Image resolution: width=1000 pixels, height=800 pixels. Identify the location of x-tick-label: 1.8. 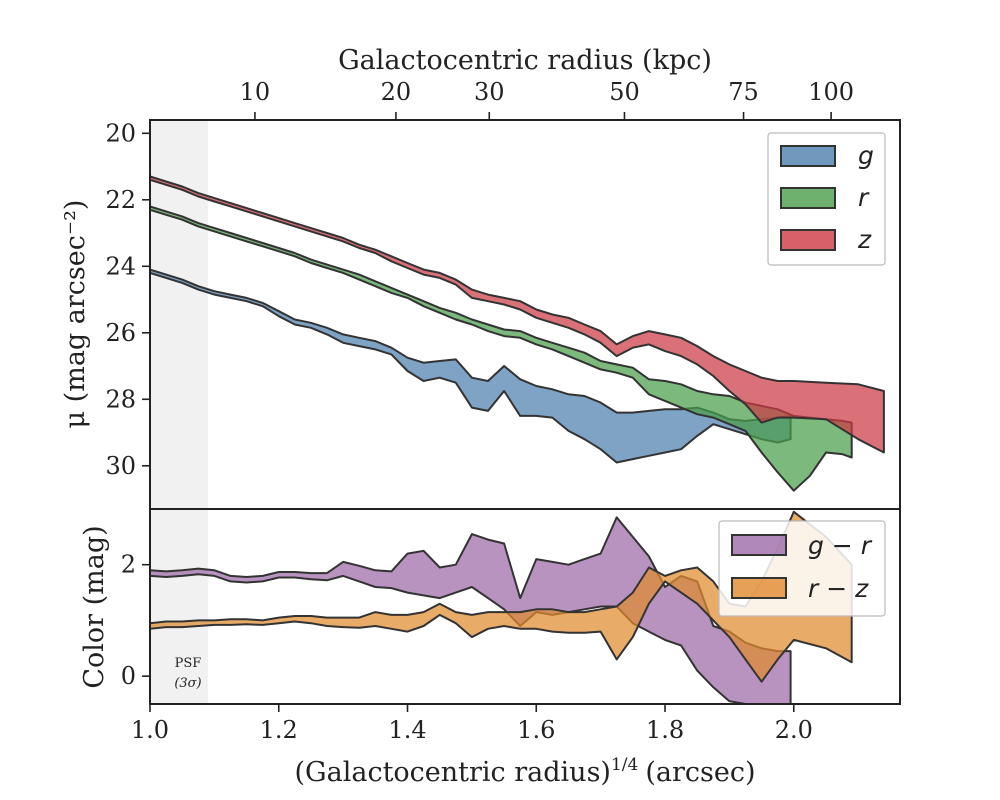
(665, 730).